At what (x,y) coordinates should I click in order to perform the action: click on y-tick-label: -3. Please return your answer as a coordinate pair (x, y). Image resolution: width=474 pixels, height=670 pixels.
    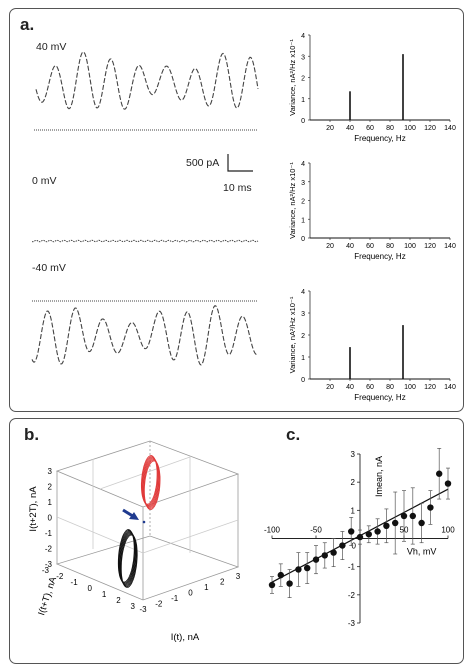
    Looking at the image, I should click on (46, 570).